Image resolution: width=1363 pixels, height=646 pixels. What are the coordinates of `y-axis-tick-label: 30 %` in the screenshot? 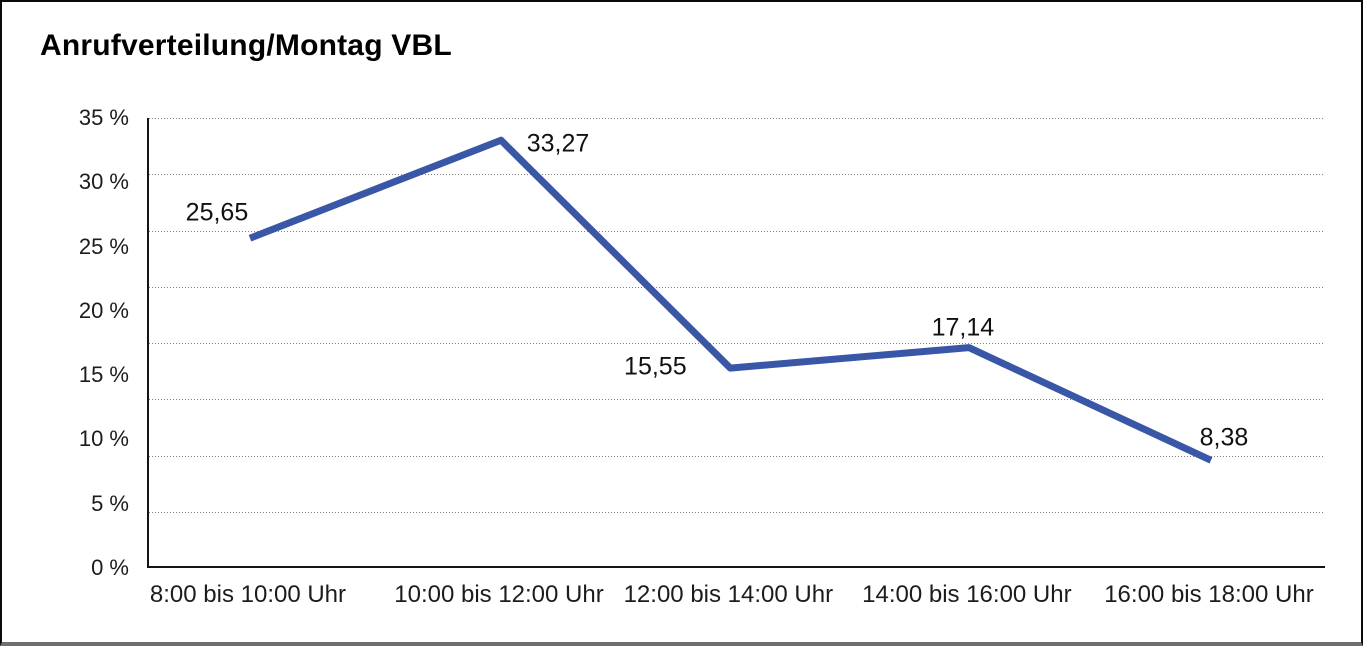 It's located at (103, 182).